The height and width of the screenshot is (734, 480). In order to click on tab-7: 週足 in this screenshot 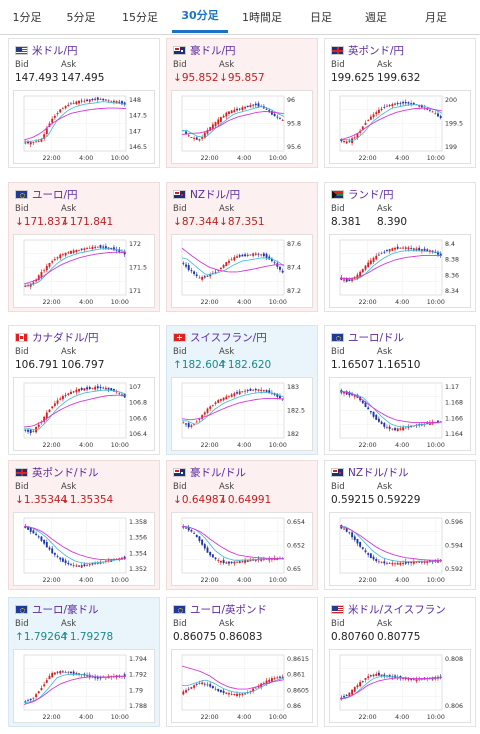, I will do `click(376, 17)`.